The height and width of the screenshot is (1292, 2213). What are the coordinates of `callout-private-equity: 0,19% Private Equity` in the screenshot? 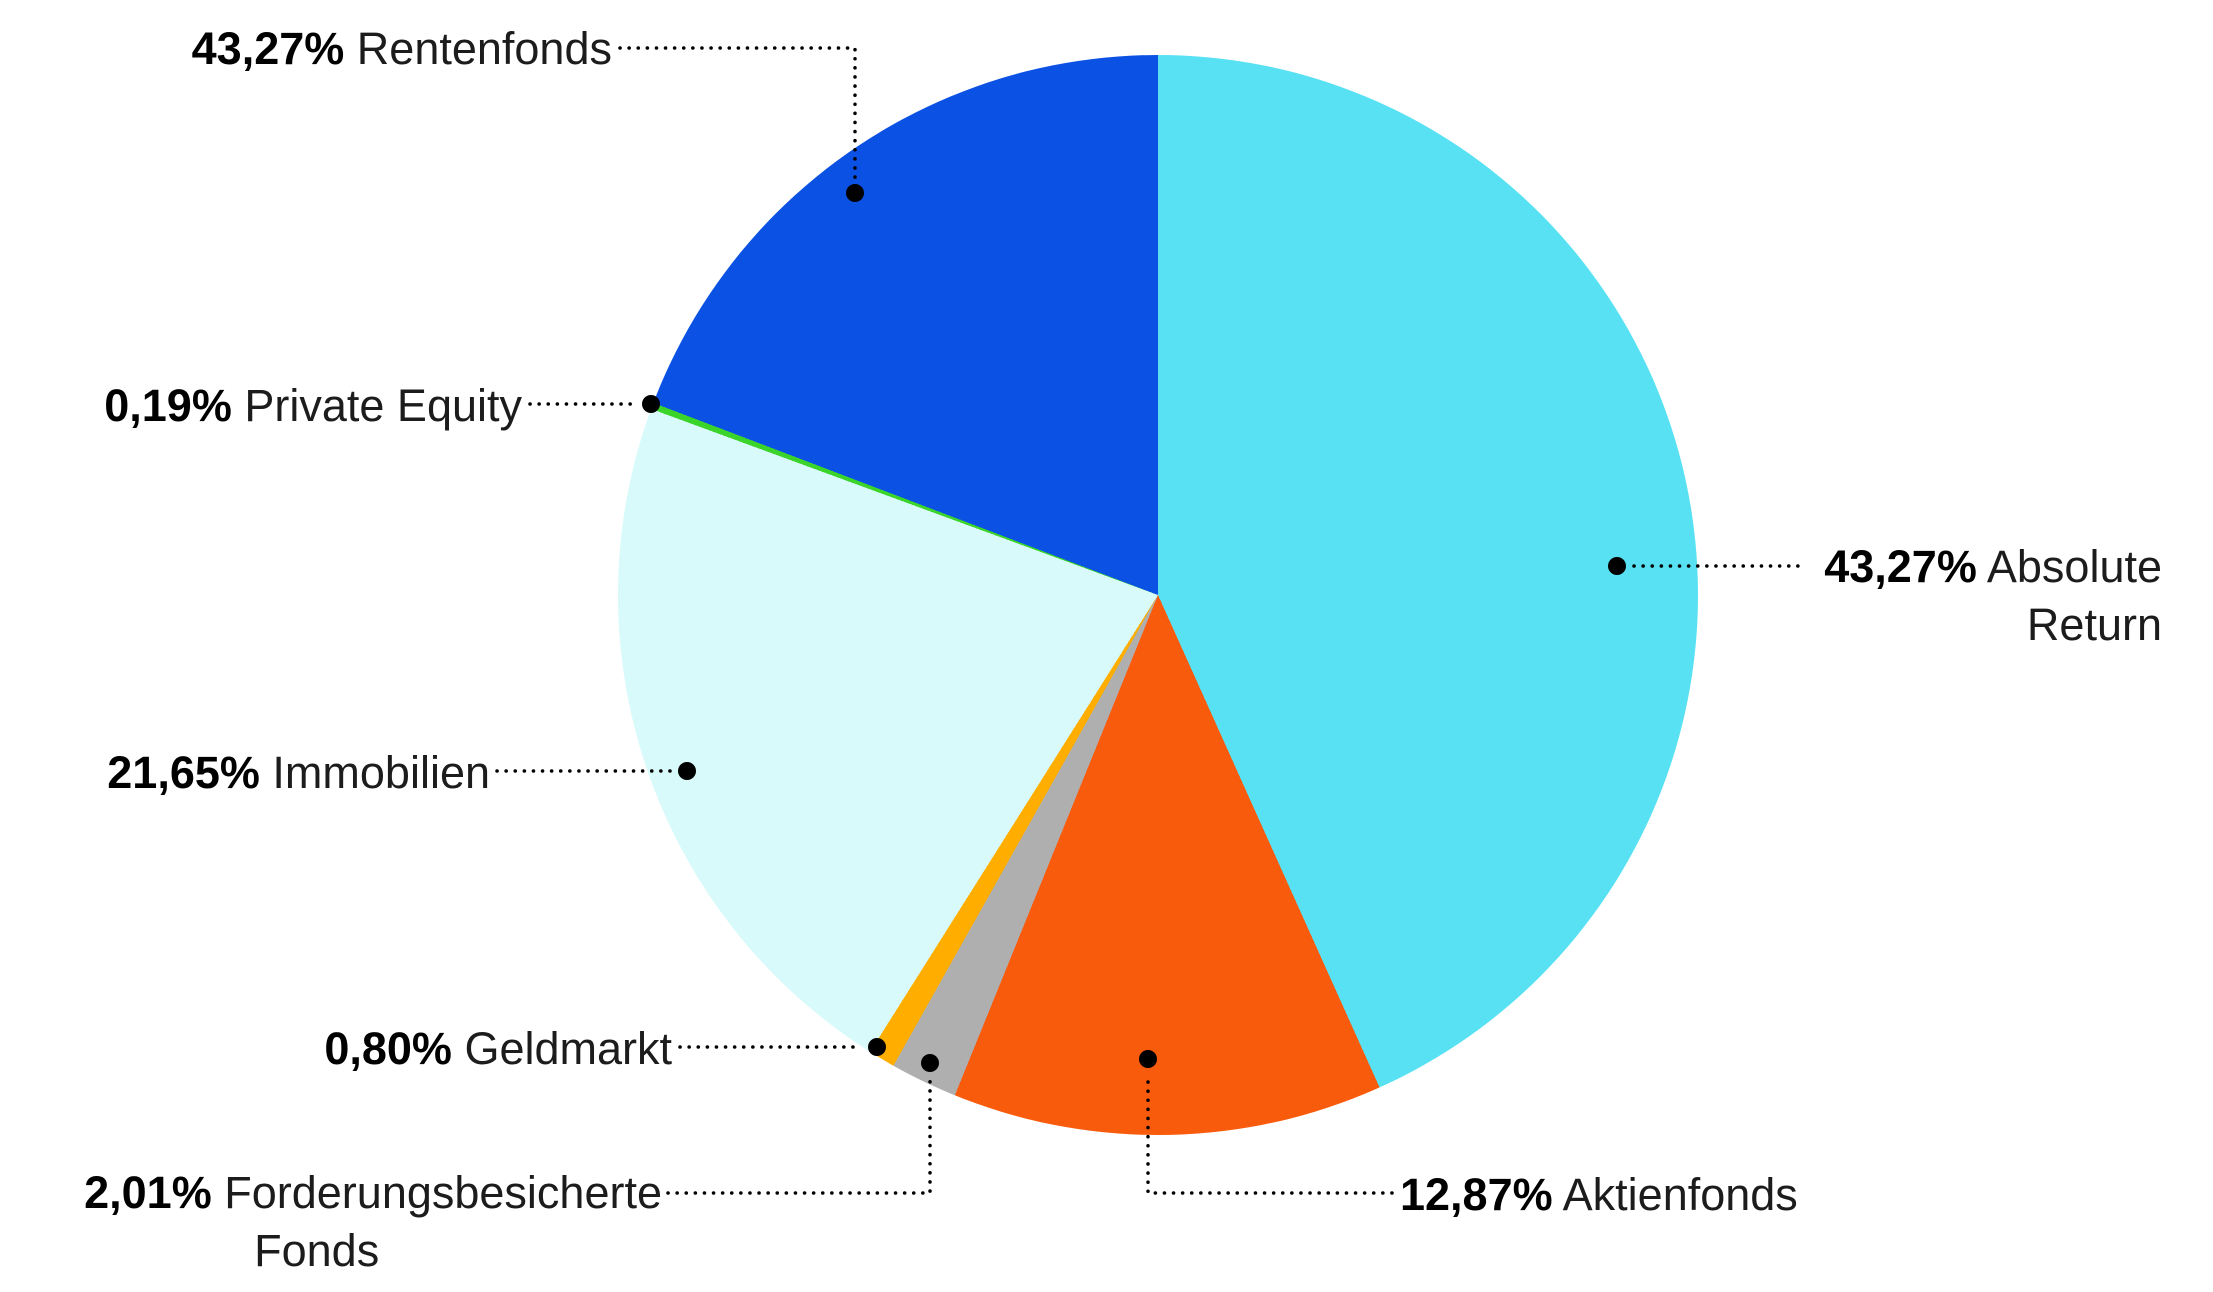 It's located at (313, 406).